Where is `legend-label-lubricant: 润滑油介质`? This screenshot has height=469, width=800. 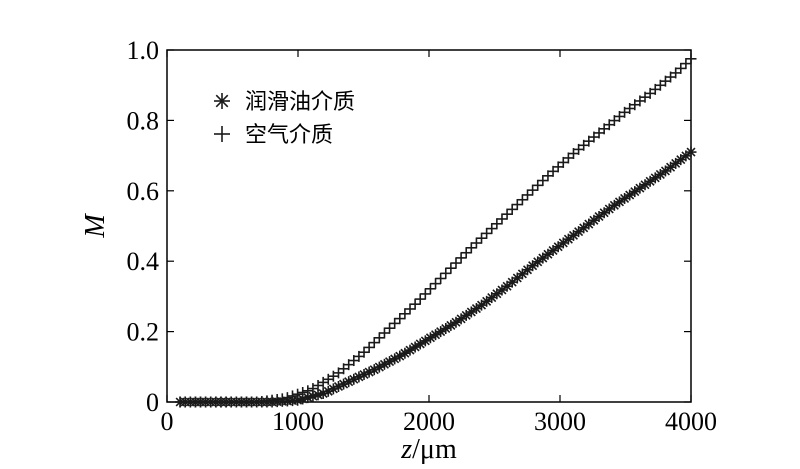
legend-label-lubricant: 润滑油介质 is located at coordinates (300, 102).